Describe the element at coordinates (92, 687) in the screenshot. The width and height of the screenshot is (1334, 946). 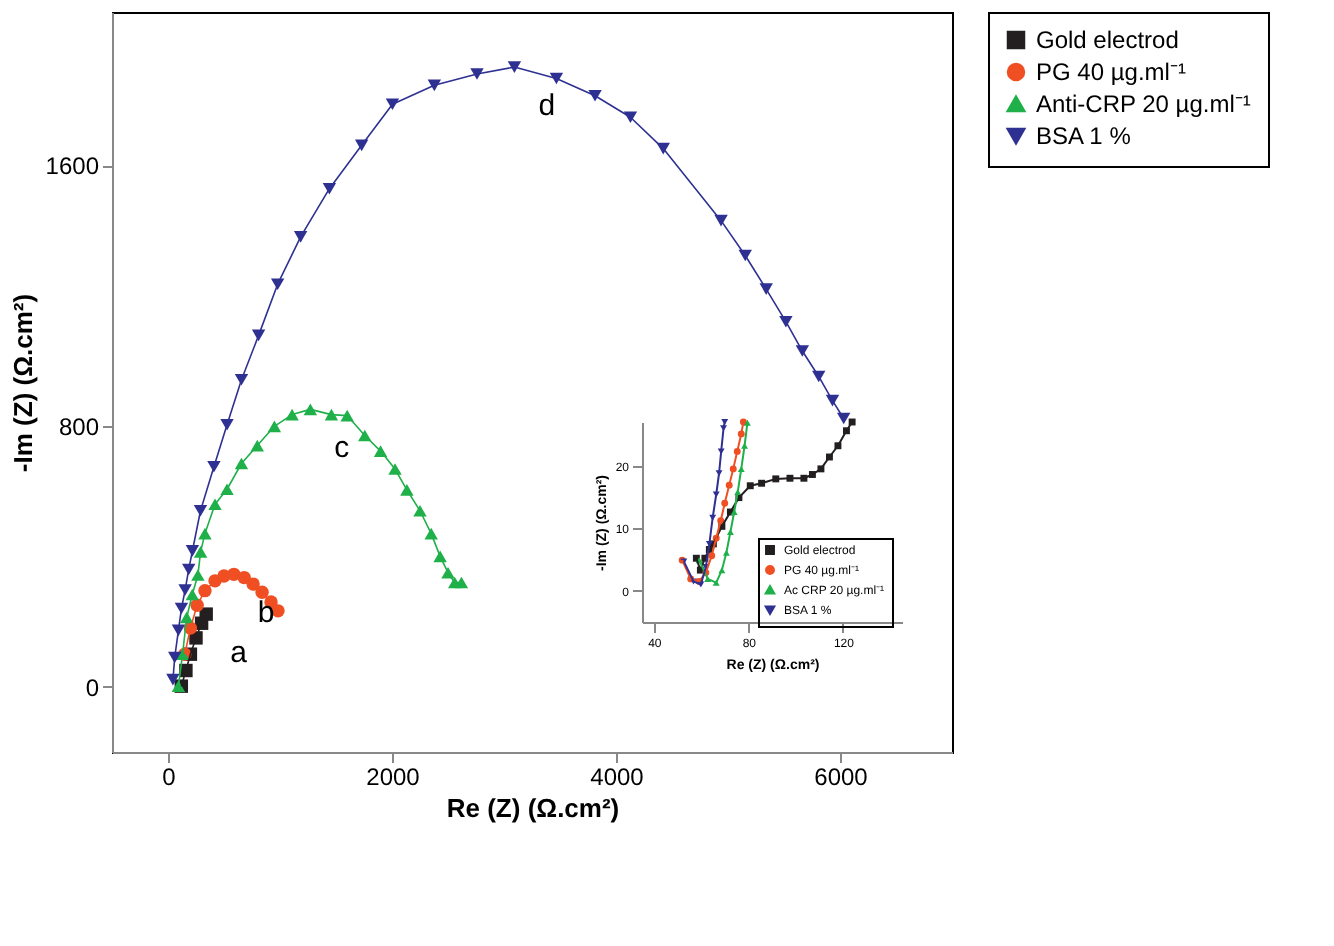
I see `y-tick-label: 0` at that location.